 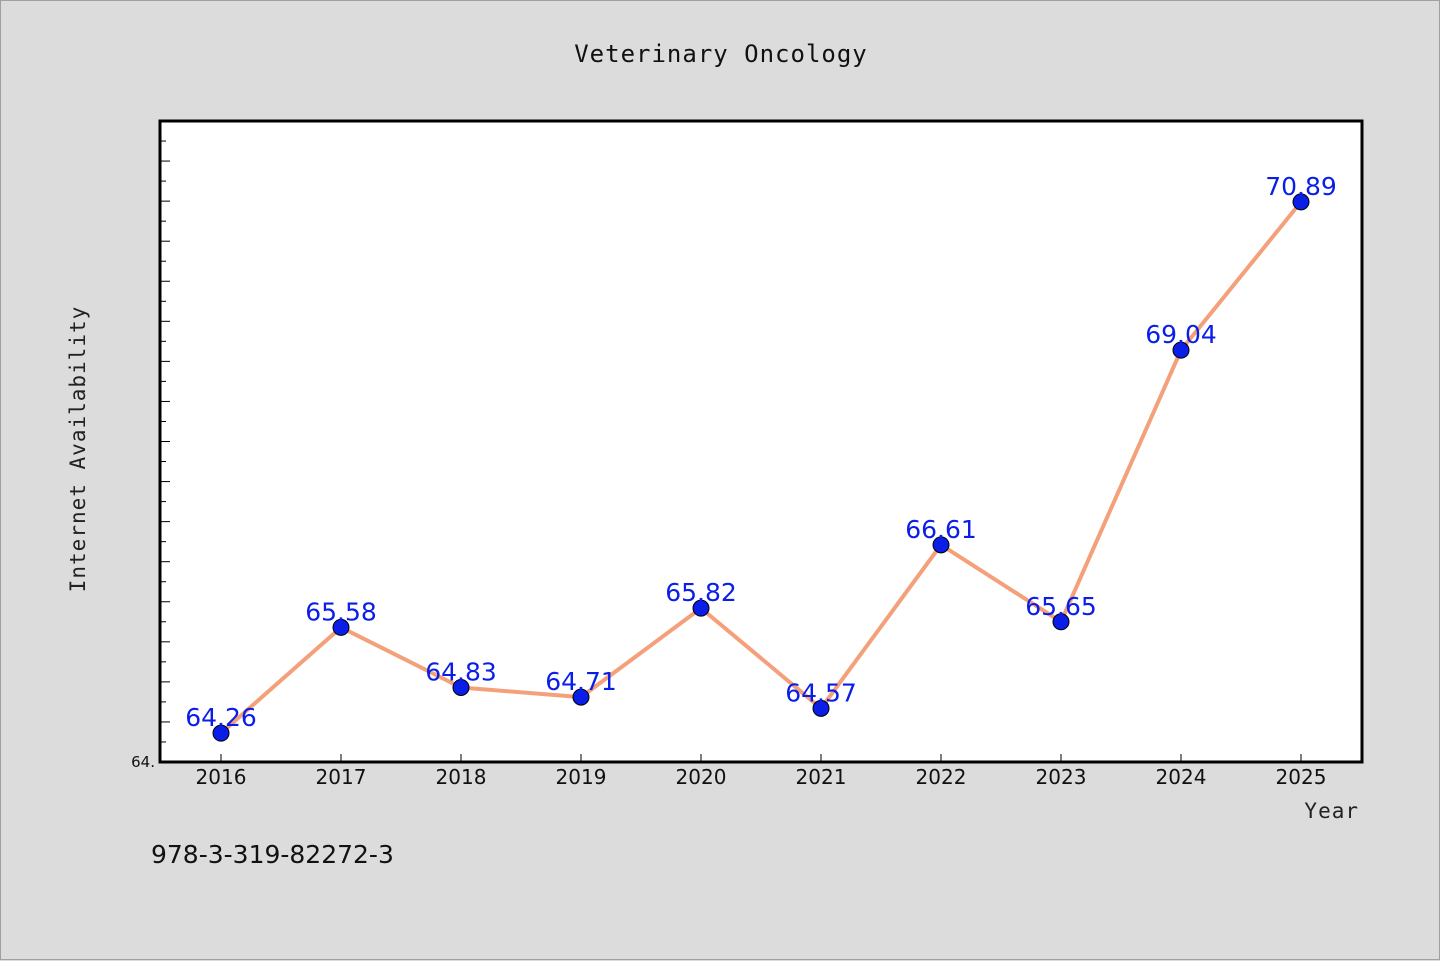 I want to click on x-tick-label-2024: 2024, so click(x=1181, y=777).